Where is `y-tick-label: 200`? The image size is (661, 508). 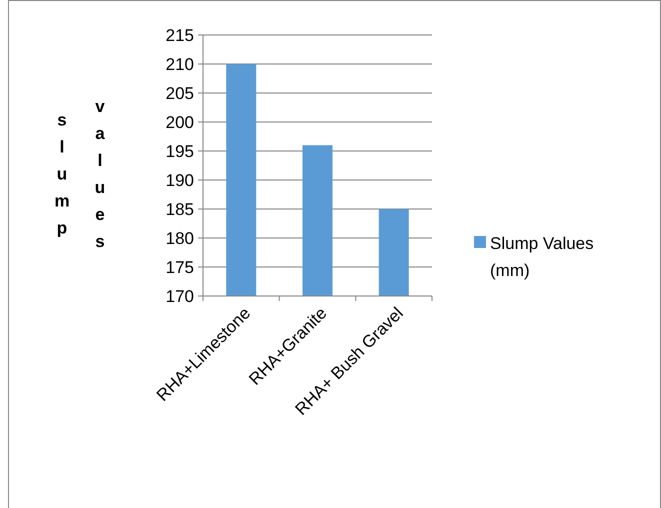
y-tick-label: 200 is located at coordinates (180, 122).